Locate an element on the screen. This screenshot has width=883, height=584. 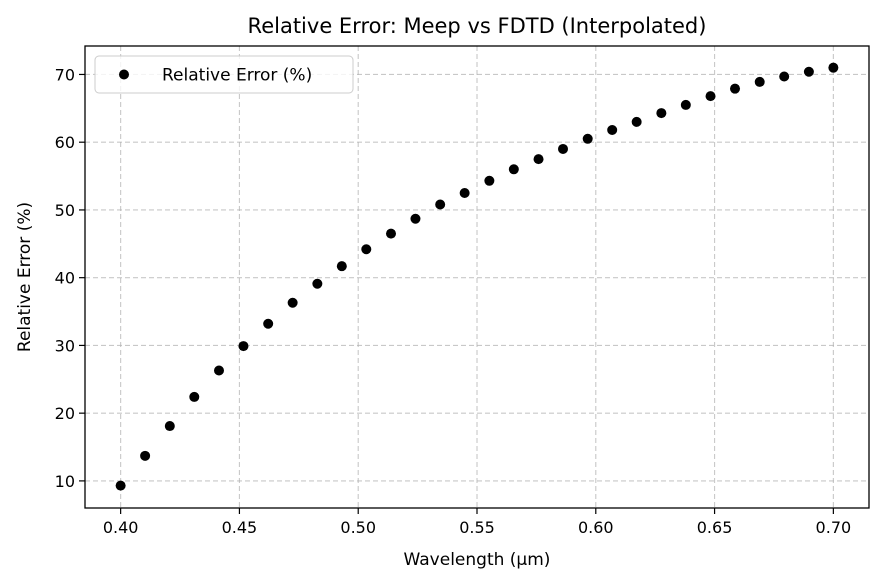
legend-box is located at coordinates (224, 74).